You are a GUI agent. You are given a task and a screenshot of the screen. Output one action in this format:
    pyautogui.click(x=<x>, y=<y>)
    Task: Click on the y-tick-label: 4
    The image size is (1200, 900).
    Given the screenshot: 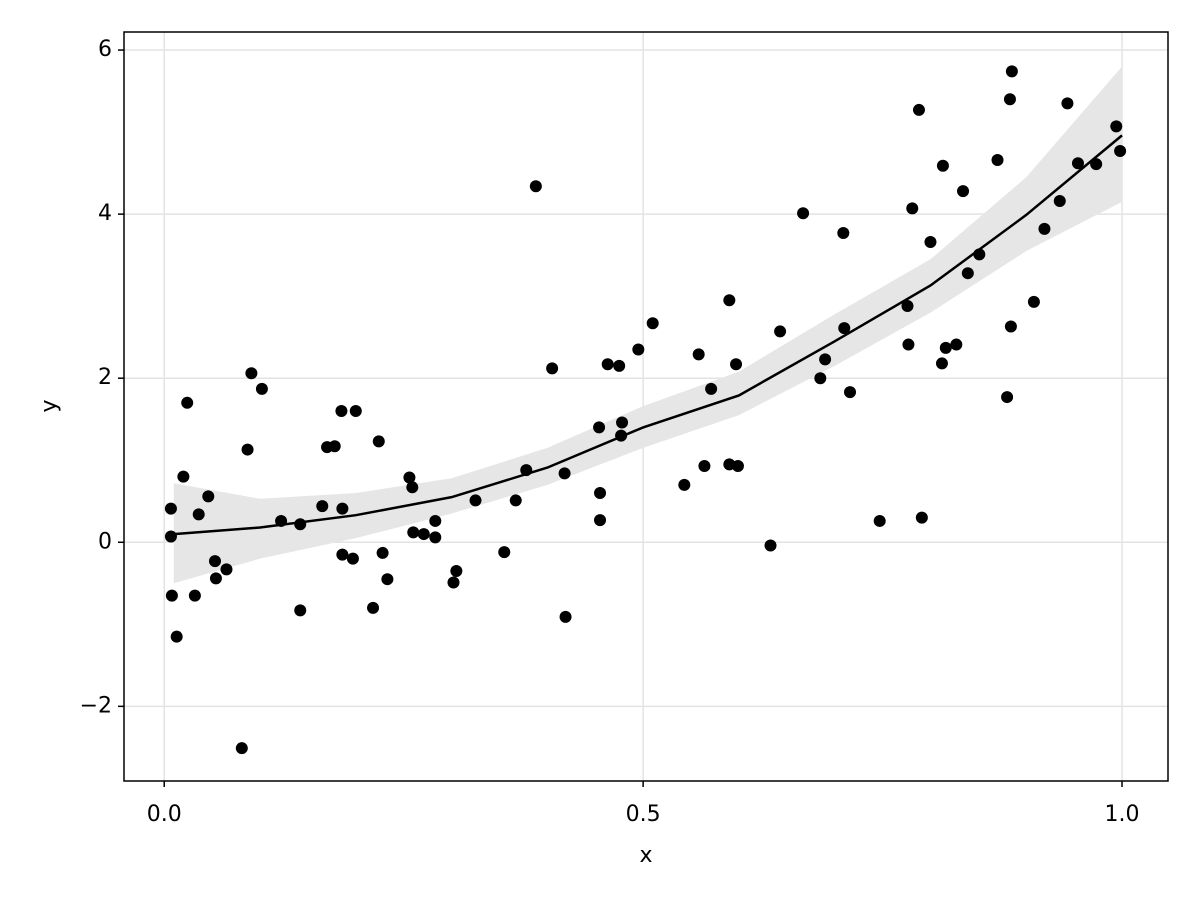 What is the action you would take?
    pyautogui.click(x=105, y=213)
    